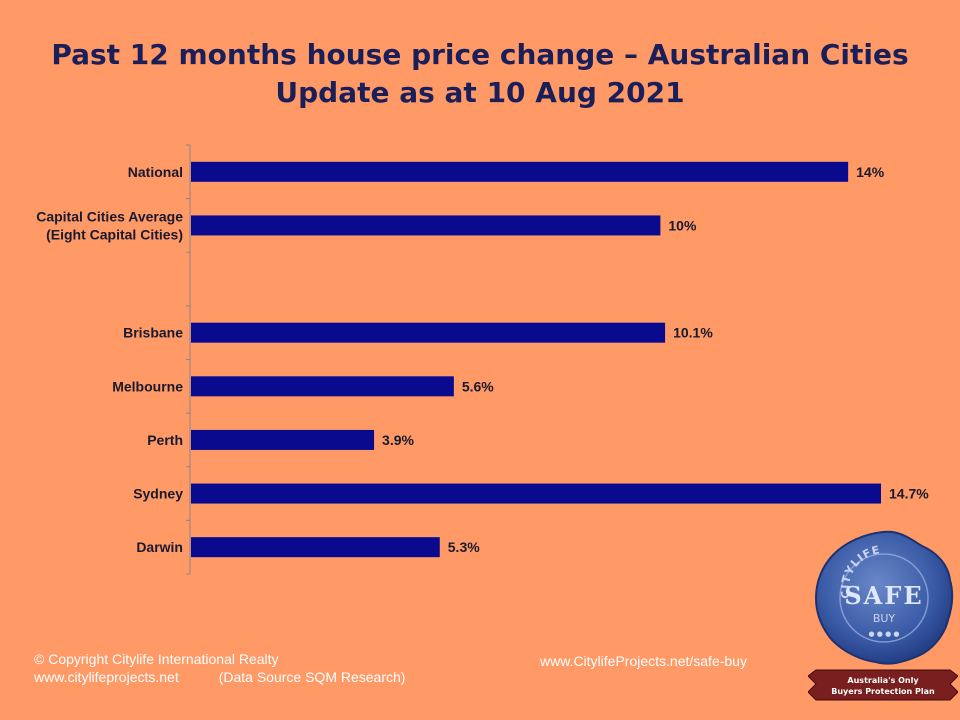 Image resolution: width=960 pixels, height=720 pixels. I want to click on data-label: 3.9%, so click(398, 440).